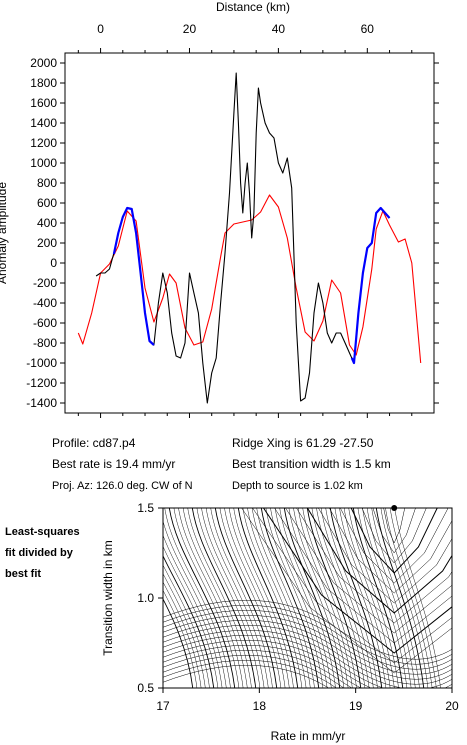 Image resolution: width=467 pixels, height=745 pixels. Describe the element at coordinates (41, 383) in the screenshot. I see `profile-ytick-label: -1200` at that location.